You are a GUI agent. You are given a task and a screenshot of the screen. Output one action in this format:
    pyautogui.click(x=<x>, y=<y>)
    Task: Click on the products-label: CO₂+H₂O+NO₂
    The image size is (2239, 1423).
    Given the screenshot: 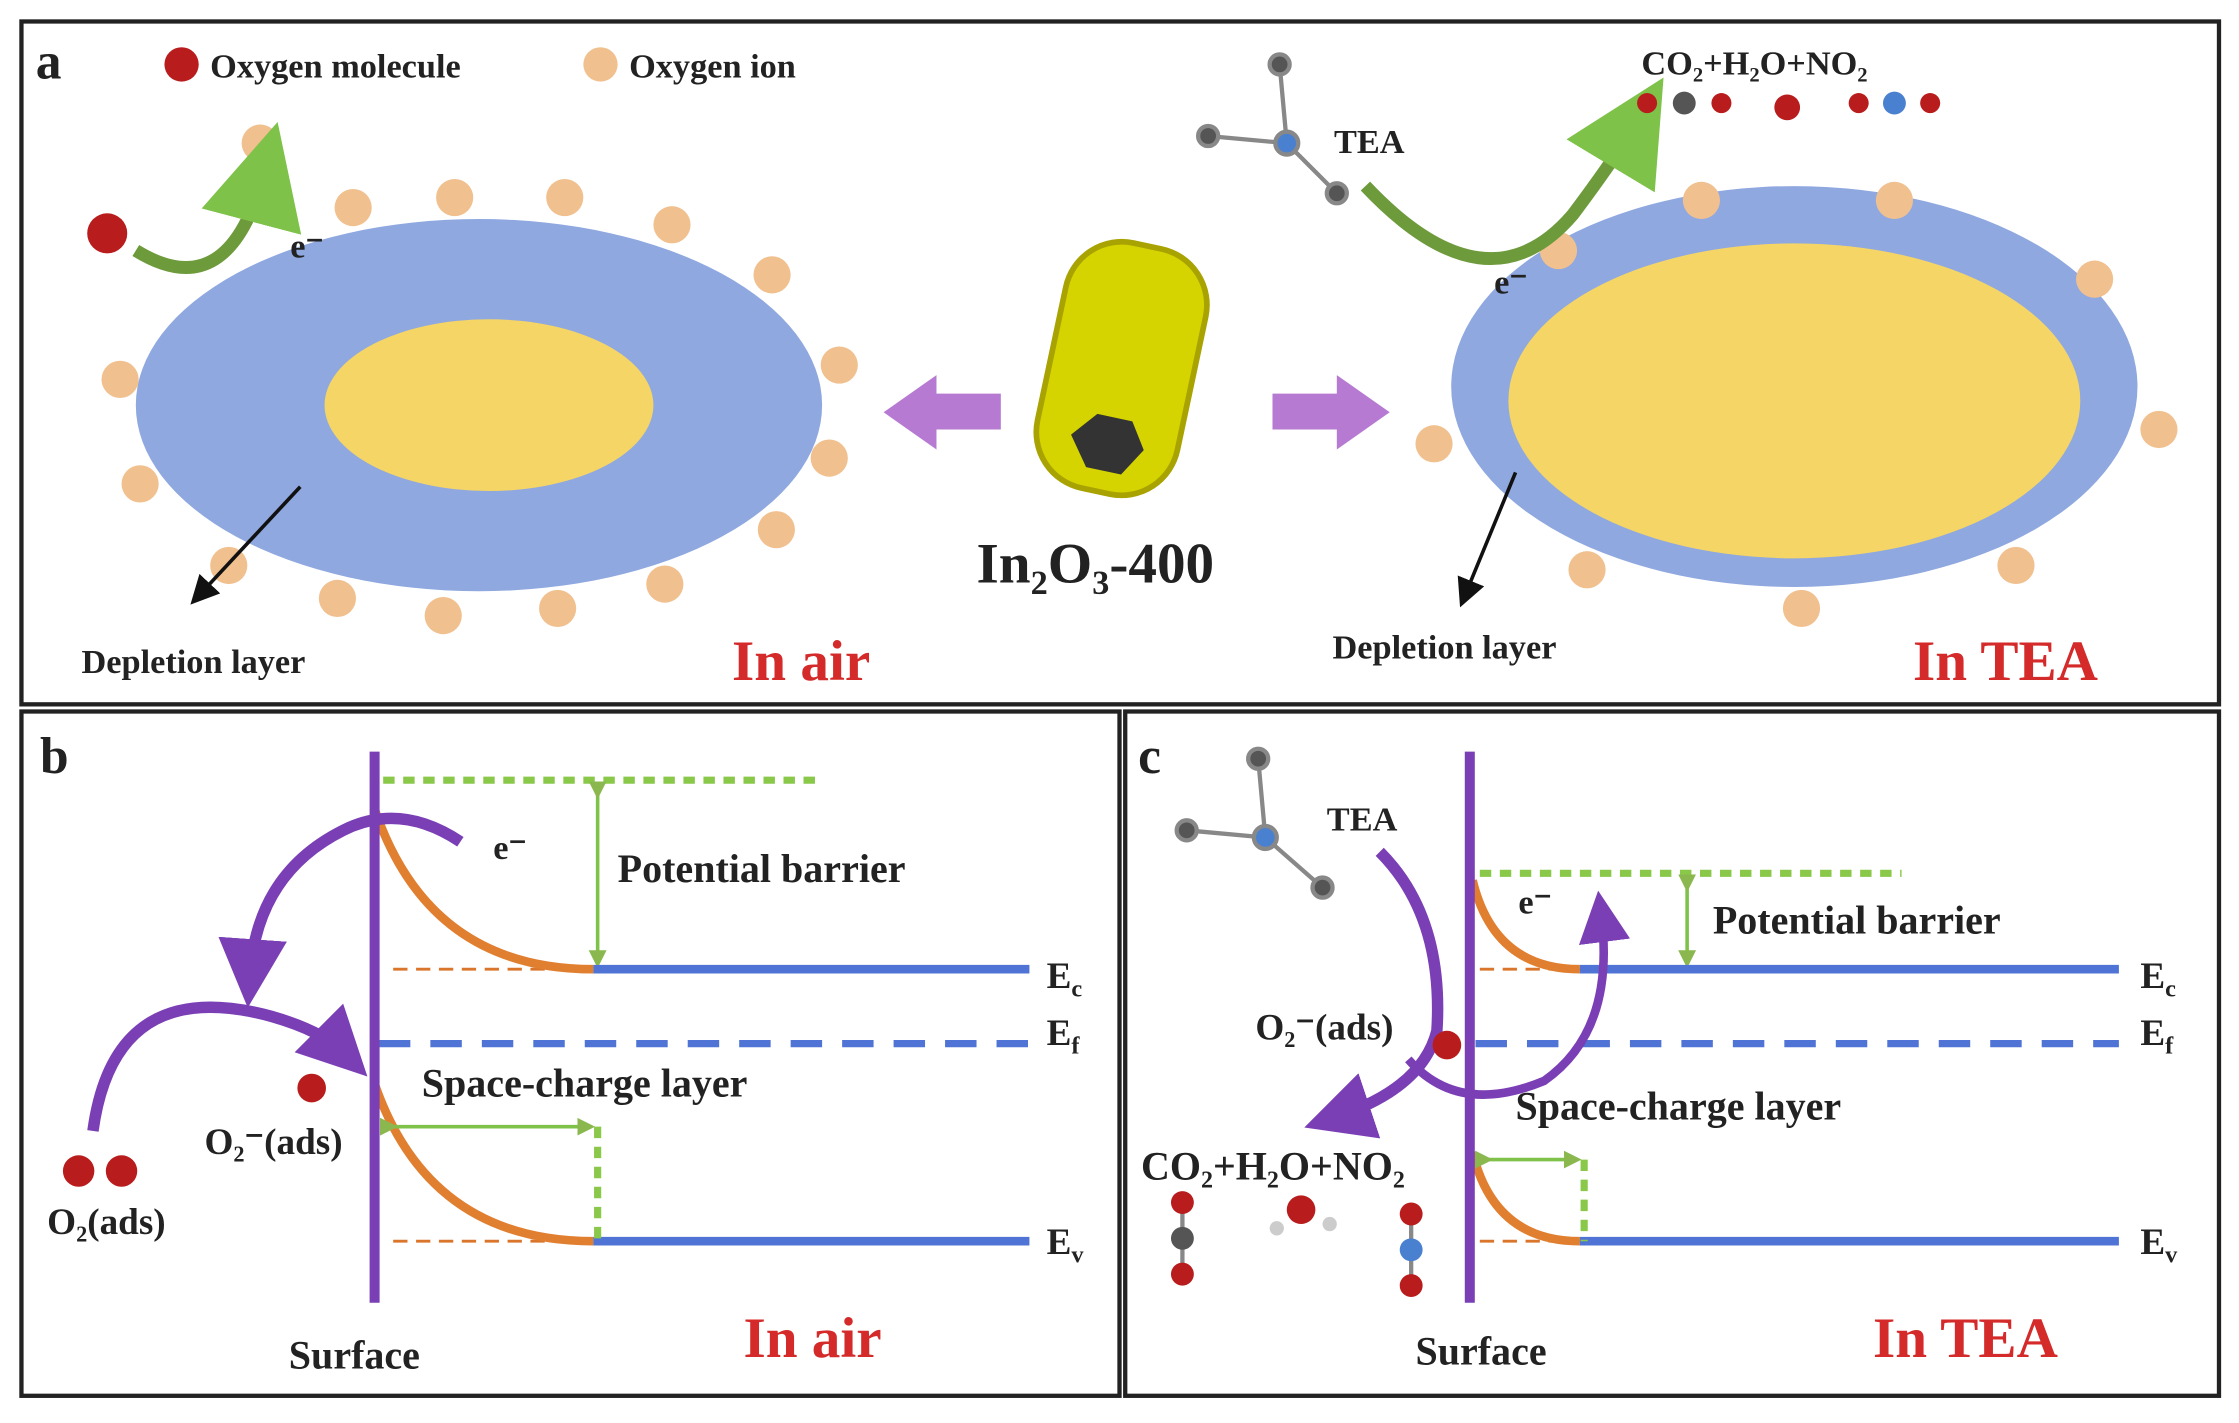 What is the action you would take?
    pyautogui.click(x=1273, y=1166)
    